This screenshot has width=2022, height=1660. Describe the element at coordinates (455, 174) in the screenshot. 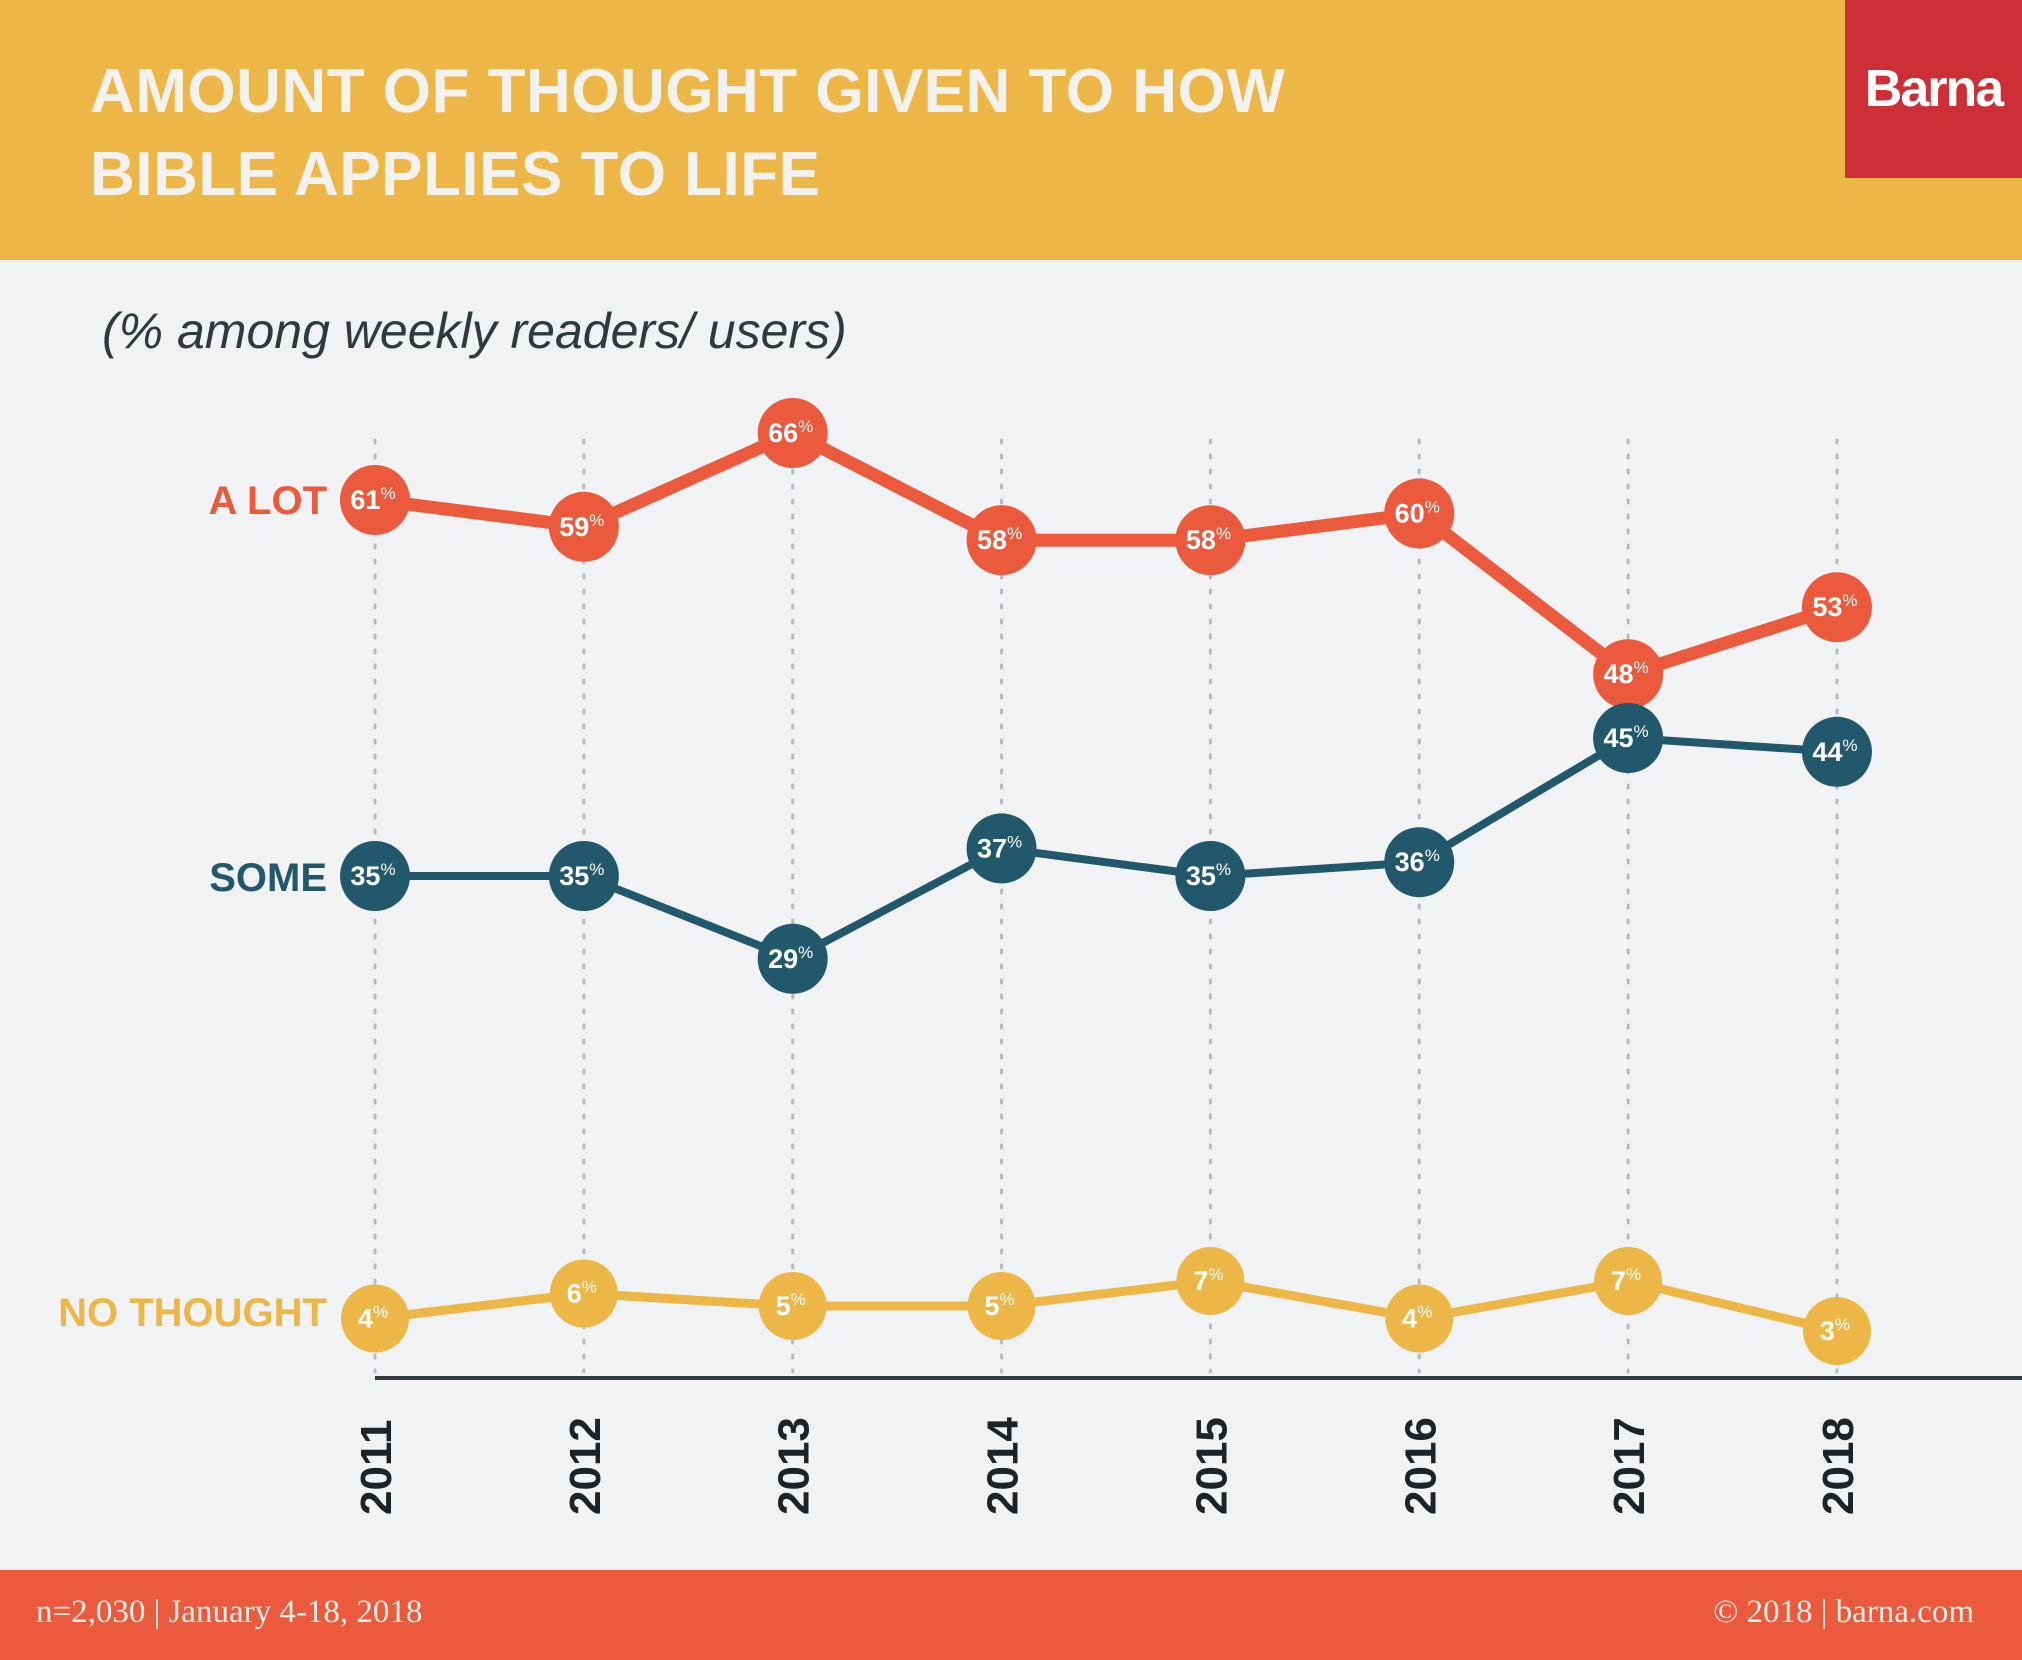

I see `title-line-2: BIBLE APPLIES TO LIFE` at that location.